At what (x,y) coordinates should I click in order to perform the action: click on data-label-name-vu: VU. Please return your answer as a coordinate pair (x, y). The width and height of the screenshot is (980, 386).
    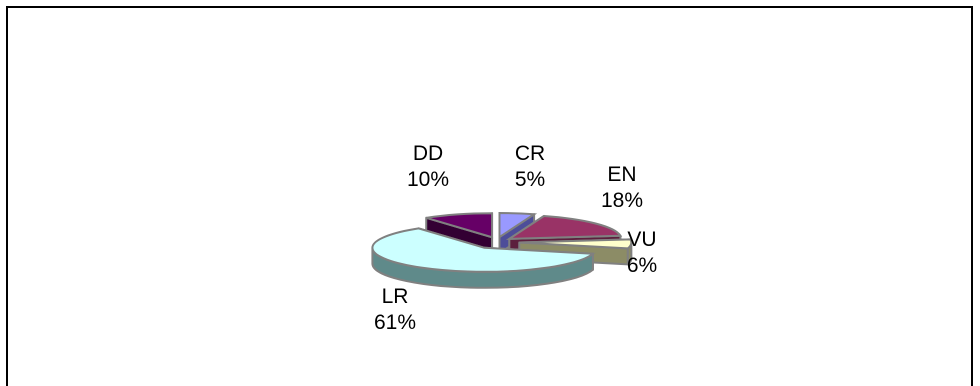
    Looking at the image, I should click on (641, 239).